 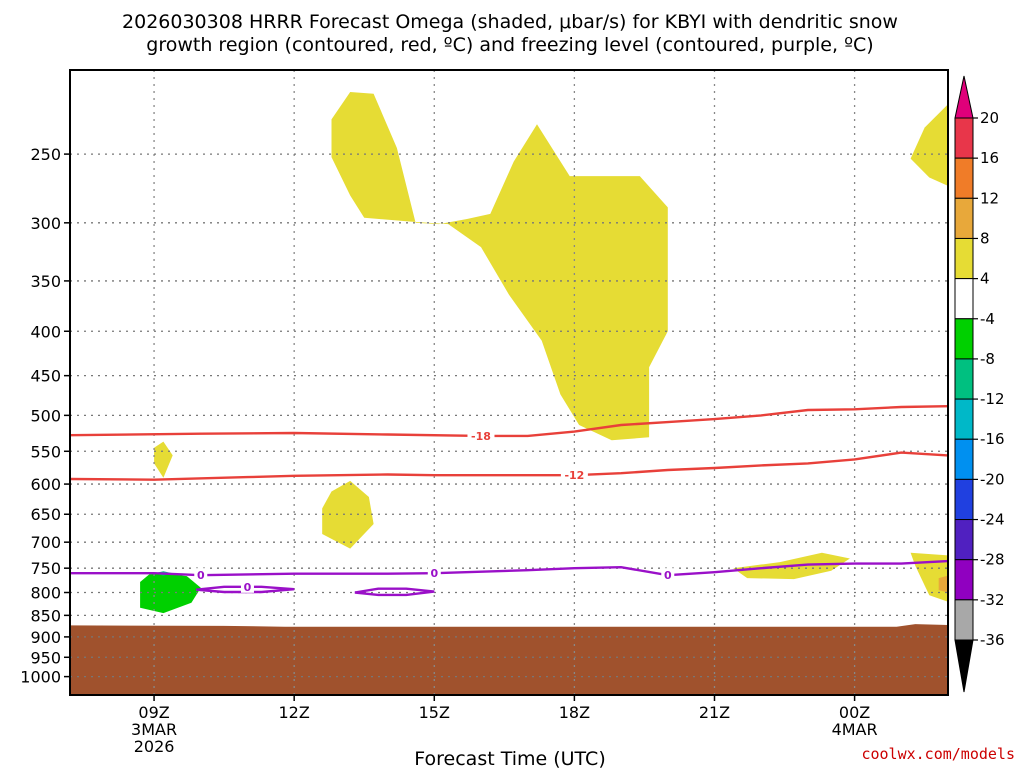 I want to click on contour-label-0-2: 0, so click(x=668, y=575).